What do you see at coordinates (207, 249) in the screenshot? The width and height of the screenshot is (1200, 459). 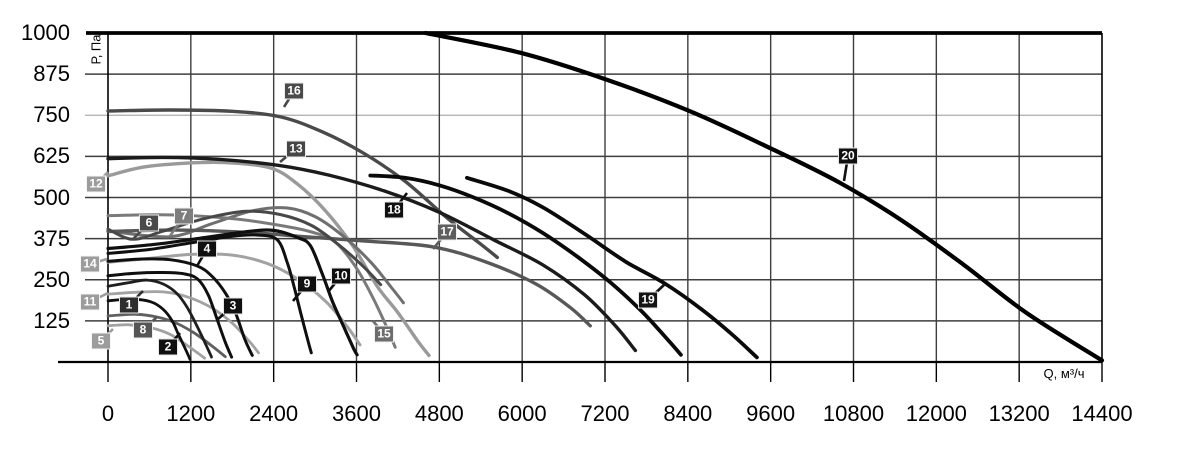 I see `curve-label-4: 4` at bounding box center [207, 249].